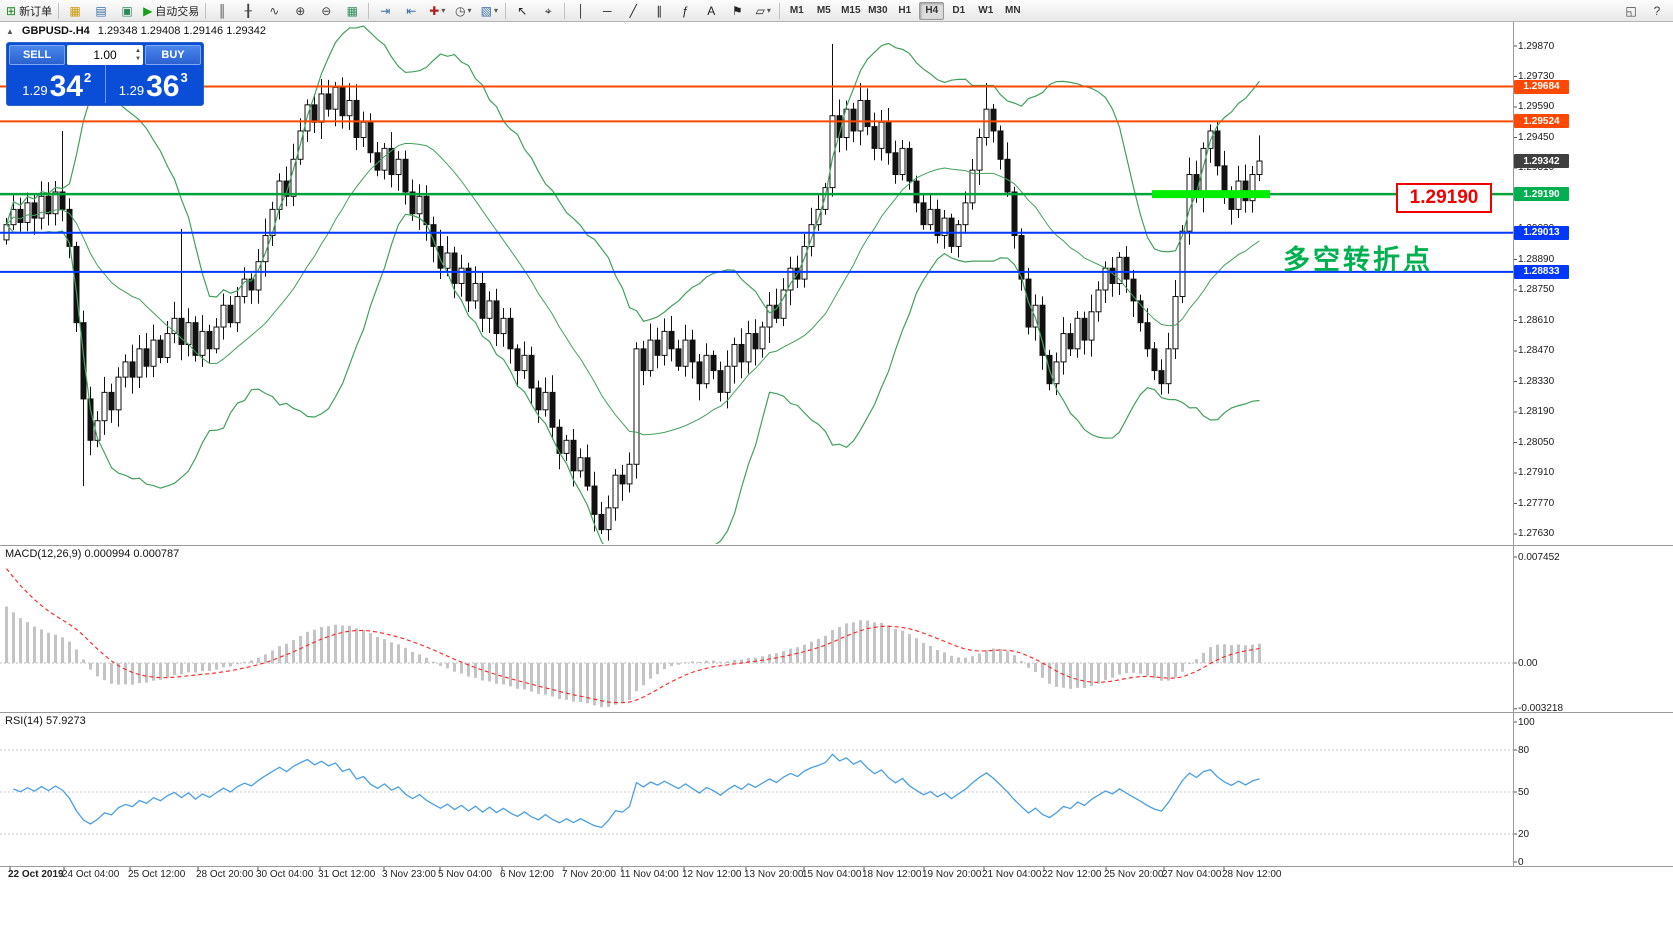 This screenshot has width=1673, height=946. I want to click on timeframe-button-m1: M1, so click(796, 10).